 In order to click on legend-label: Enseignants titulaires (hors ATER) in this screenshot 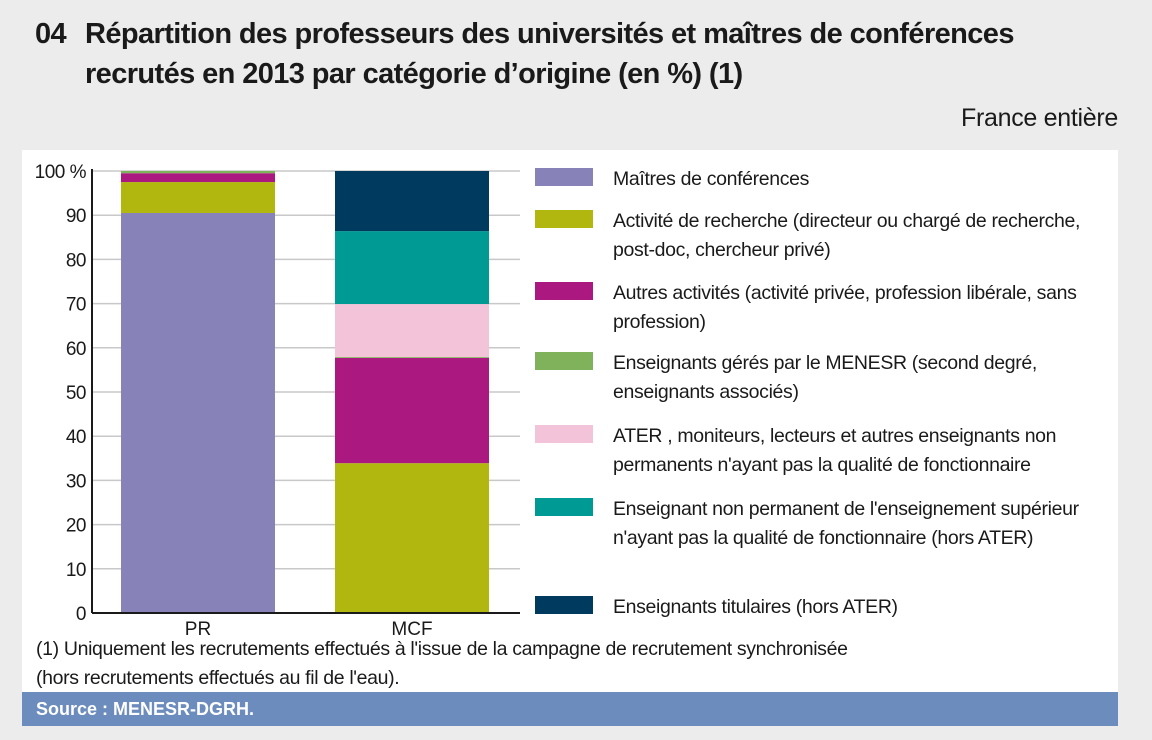, I will do `click(755, 607)`.